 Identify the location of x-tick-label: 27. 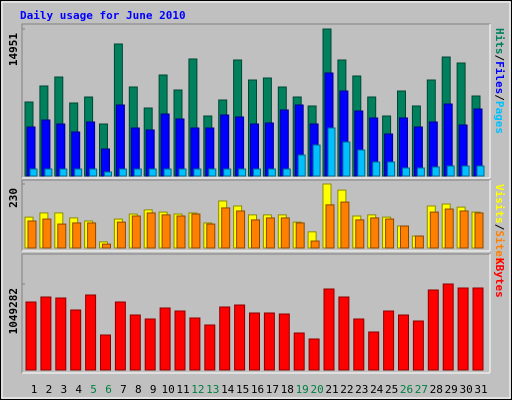
(421, 389).